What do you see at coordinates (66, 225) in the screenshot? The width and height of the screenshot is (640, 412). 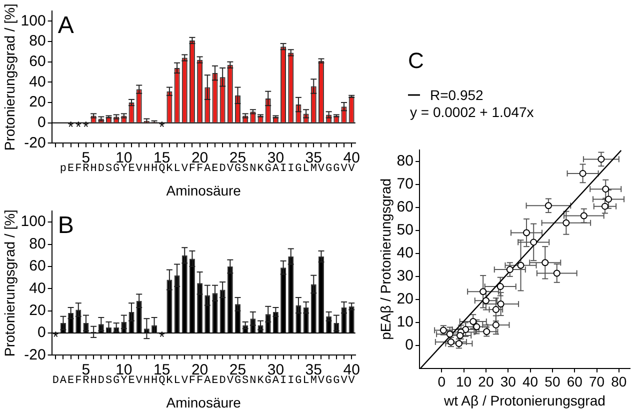 I see `chart-title: B` at bounding box center [66, 225].